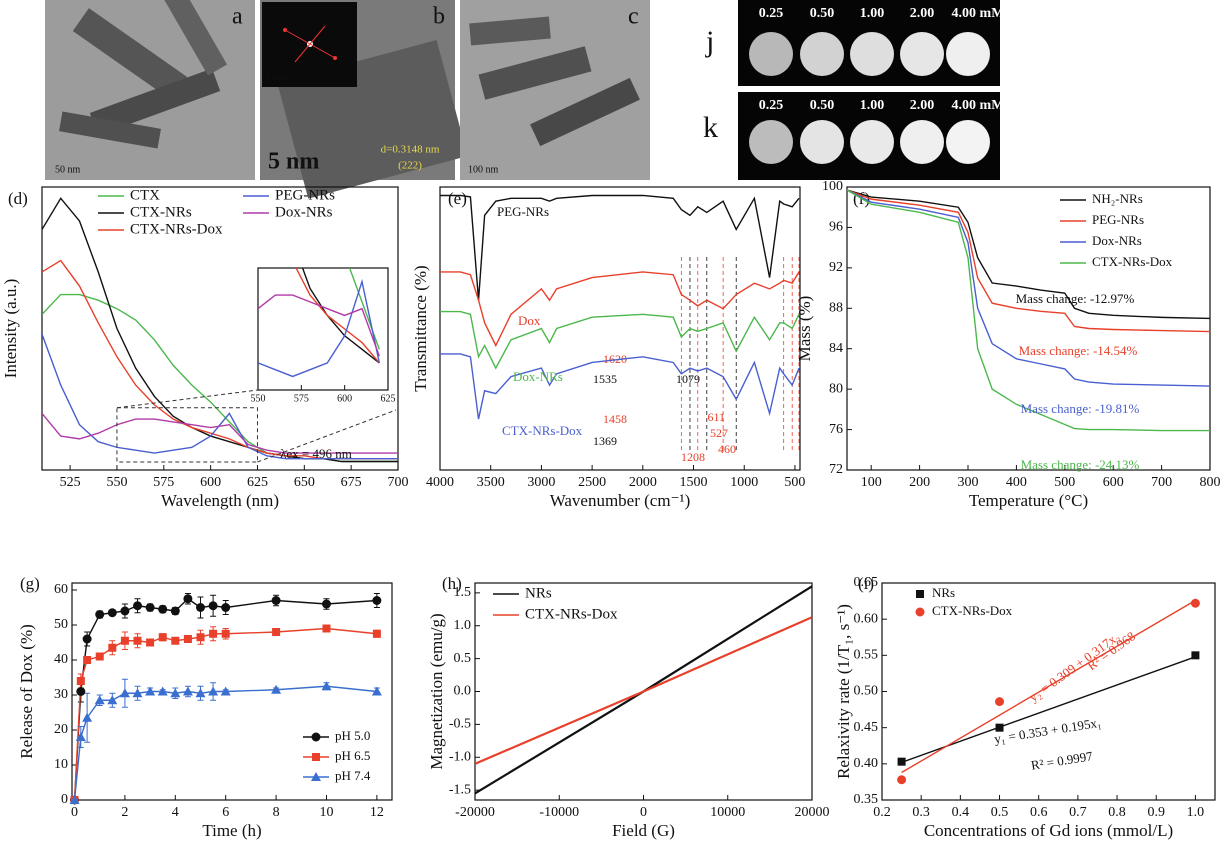 This screenshot has width=1229, height=852. I want to click on legend-label: pH 5.0, so click(352, 735).